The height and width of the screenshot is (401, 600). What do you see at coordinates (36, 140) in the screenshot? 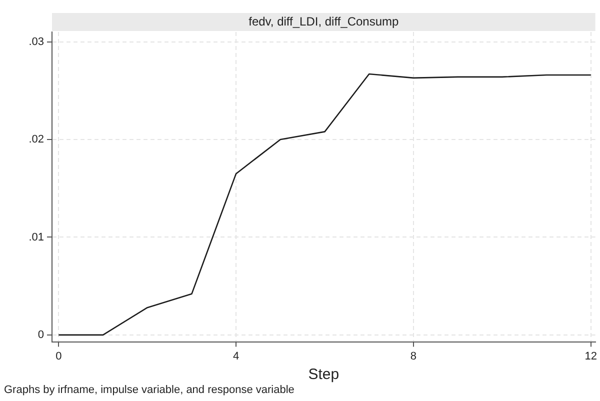
I see `y-tick-label: .02` at bounding box center [36, 140].